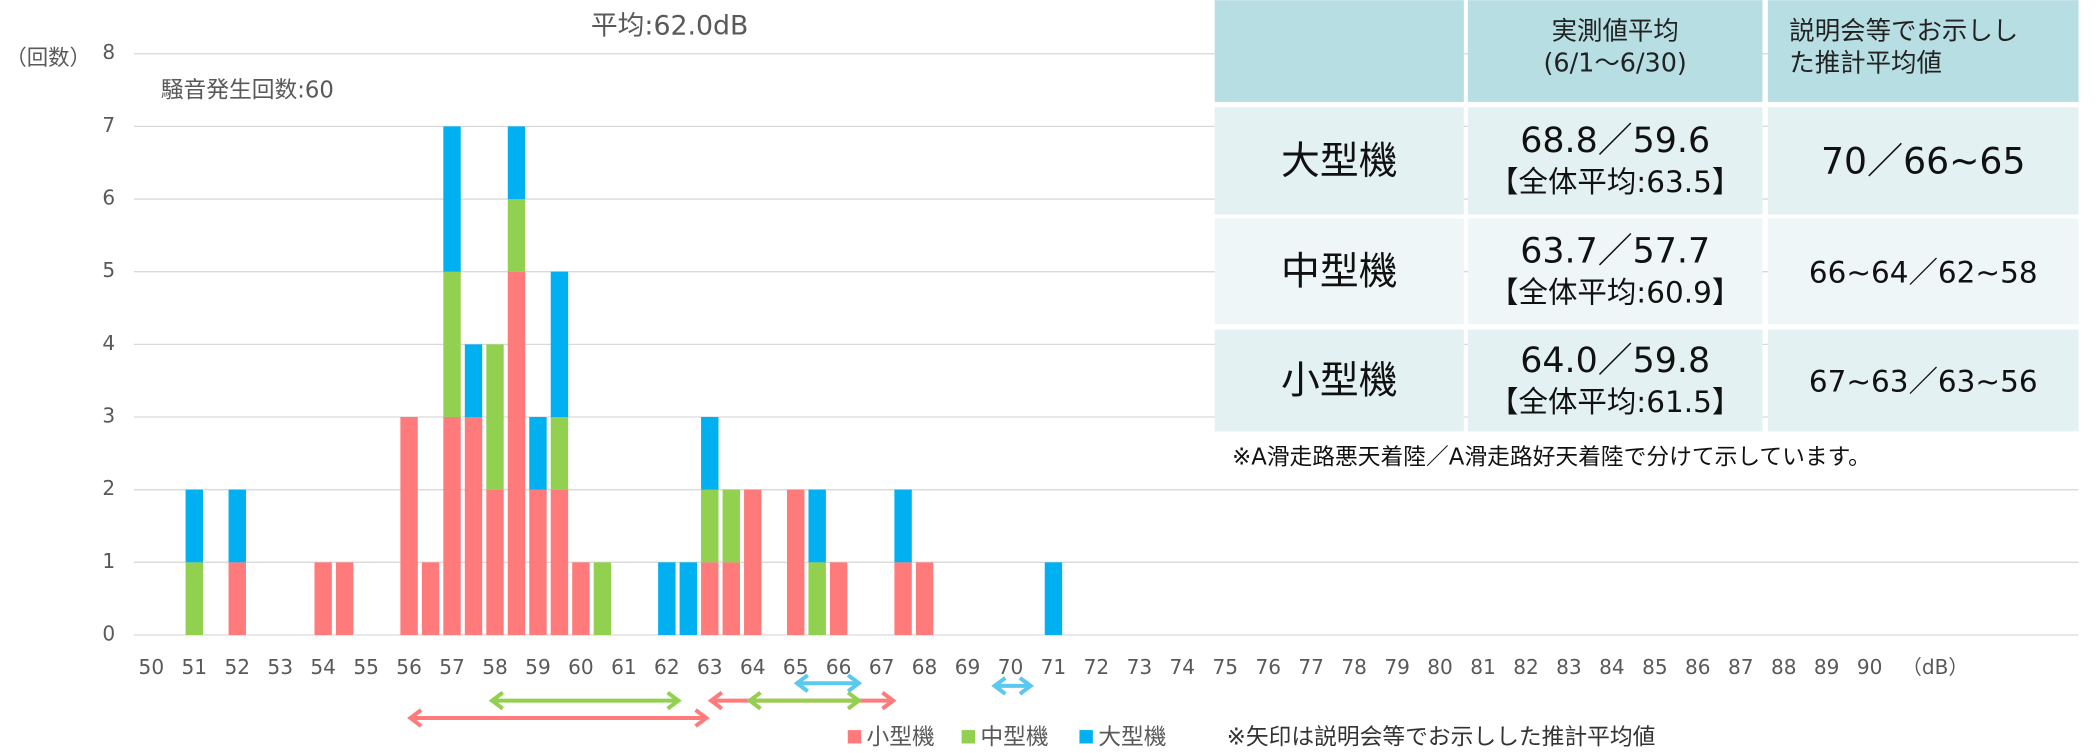  What do you see at coordinates (1615, 402) in the screenshot?
I see `measured-average: 【全体平均:61.5】` at bounding box center [1615, 402].